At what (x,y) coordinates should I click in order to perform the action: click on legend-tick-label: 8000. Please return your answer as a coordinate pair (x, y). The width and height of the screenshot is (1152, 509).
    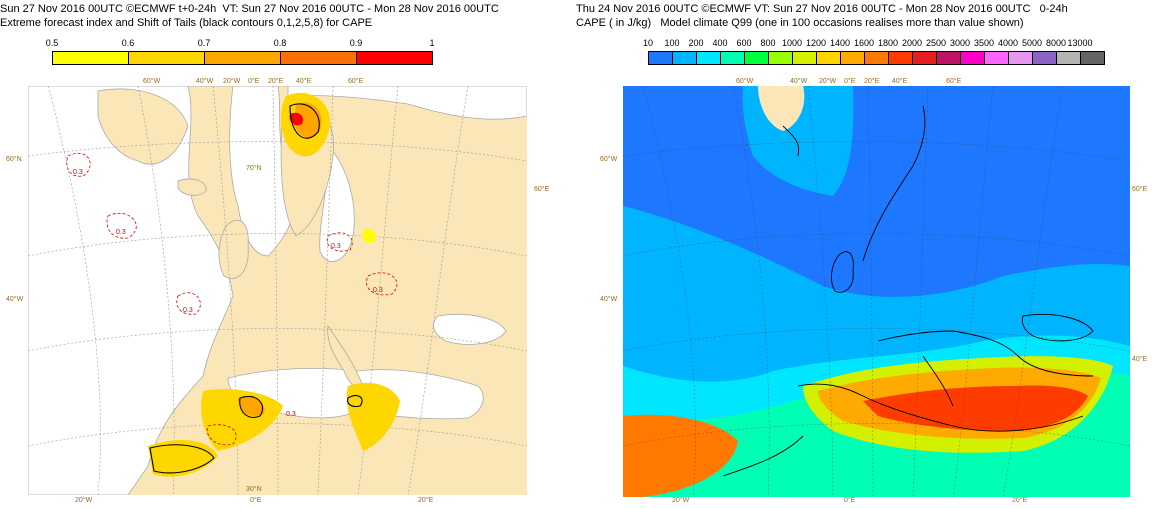
    Looking at the image, I should click on (1056, 43).